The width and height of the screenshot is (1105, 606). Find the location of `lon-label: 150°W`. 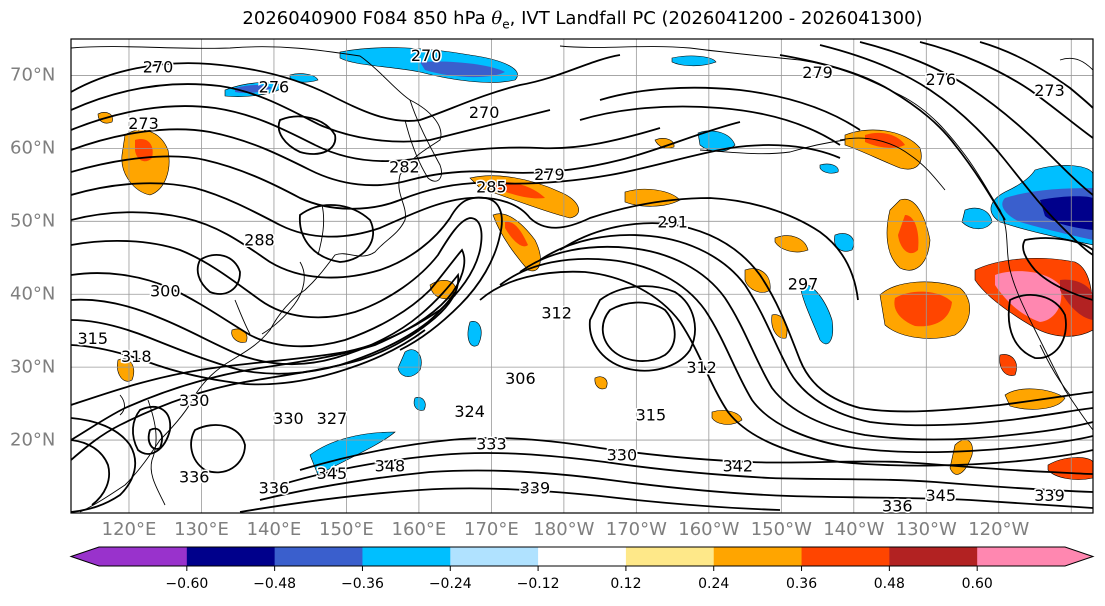

lon-label: 150°W is located at coordinates (781, 529).